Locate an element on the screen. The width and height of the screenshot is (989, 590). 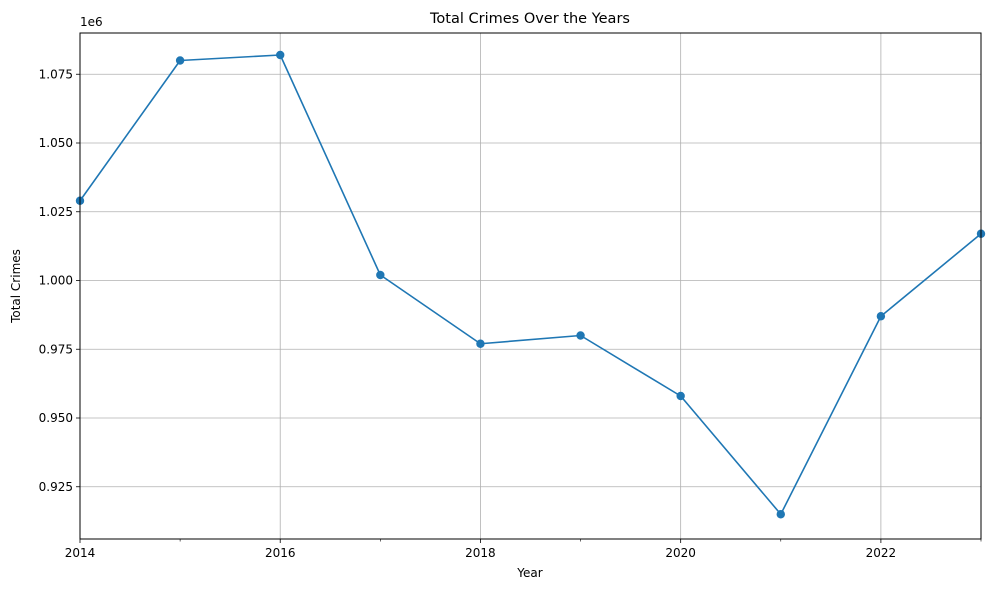
y-axis: 0.925 0.950 0.975 1.000 1.025 1.050 1.075 is located at coordinates (59, 280).